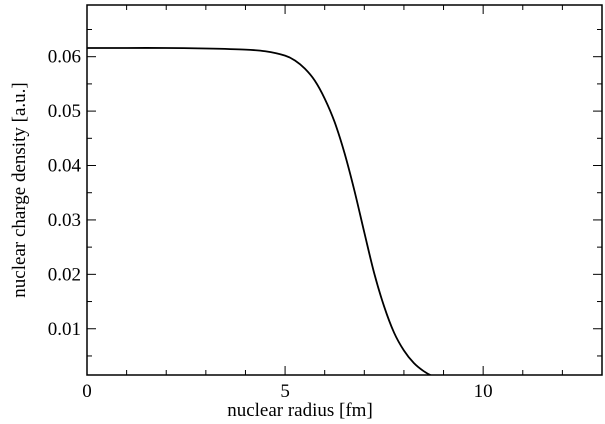 Image resolution: width=605 pixels, height=424 pixels. Describe the element at coordinates (19, 189) in the screenshot. I see `y-axis-label: nuclear charge density [a.u.]` at that location.